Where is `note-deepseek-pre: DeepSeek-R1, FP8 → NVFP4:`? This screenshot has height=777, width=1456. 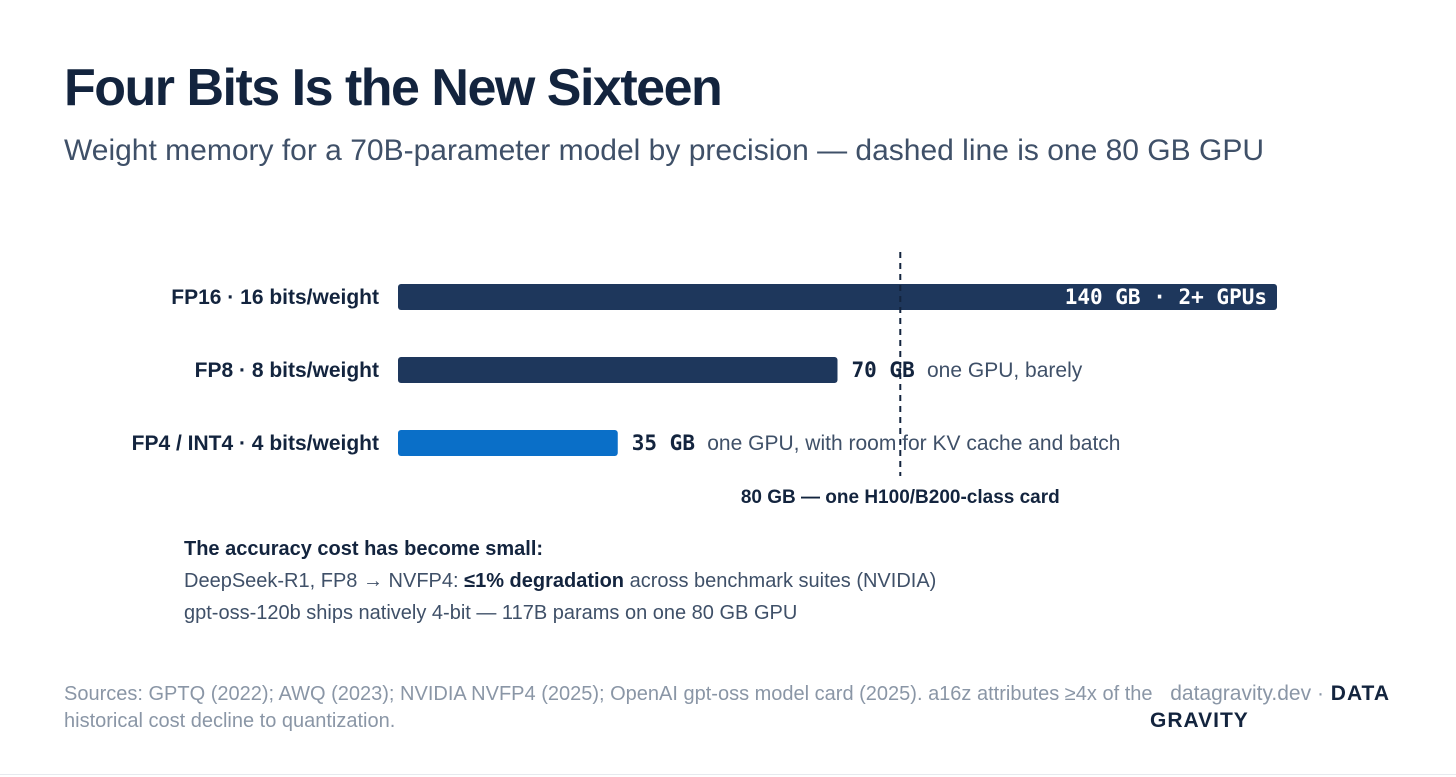 note-deepseek-pre: DeepSeek-R1, FP8 → NVFP4: is located at coordinates (324, 581).